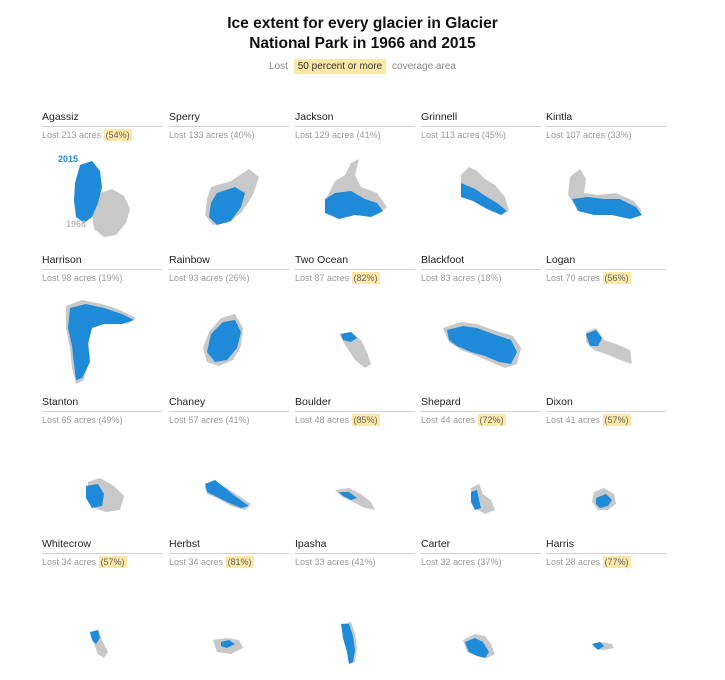  I want to click on lost-acres-text: Lost 41 acres, so click(573, 420).